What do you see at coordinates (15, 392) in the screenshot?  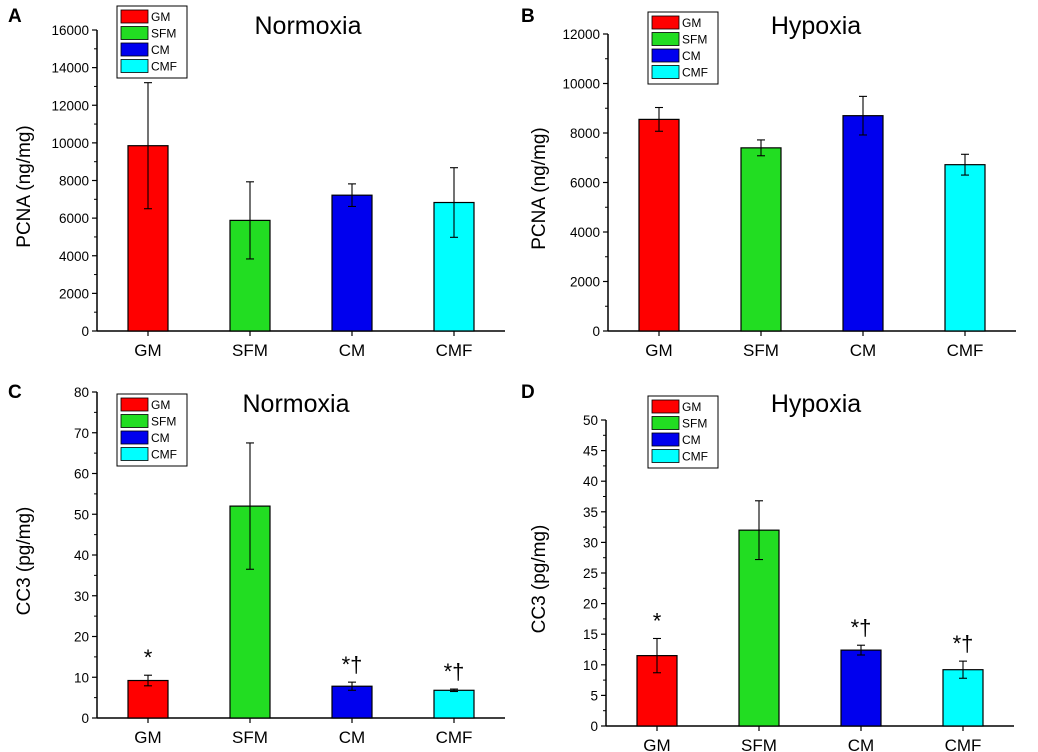 I see `panel-letter: C` at bounding box center [15, 392].